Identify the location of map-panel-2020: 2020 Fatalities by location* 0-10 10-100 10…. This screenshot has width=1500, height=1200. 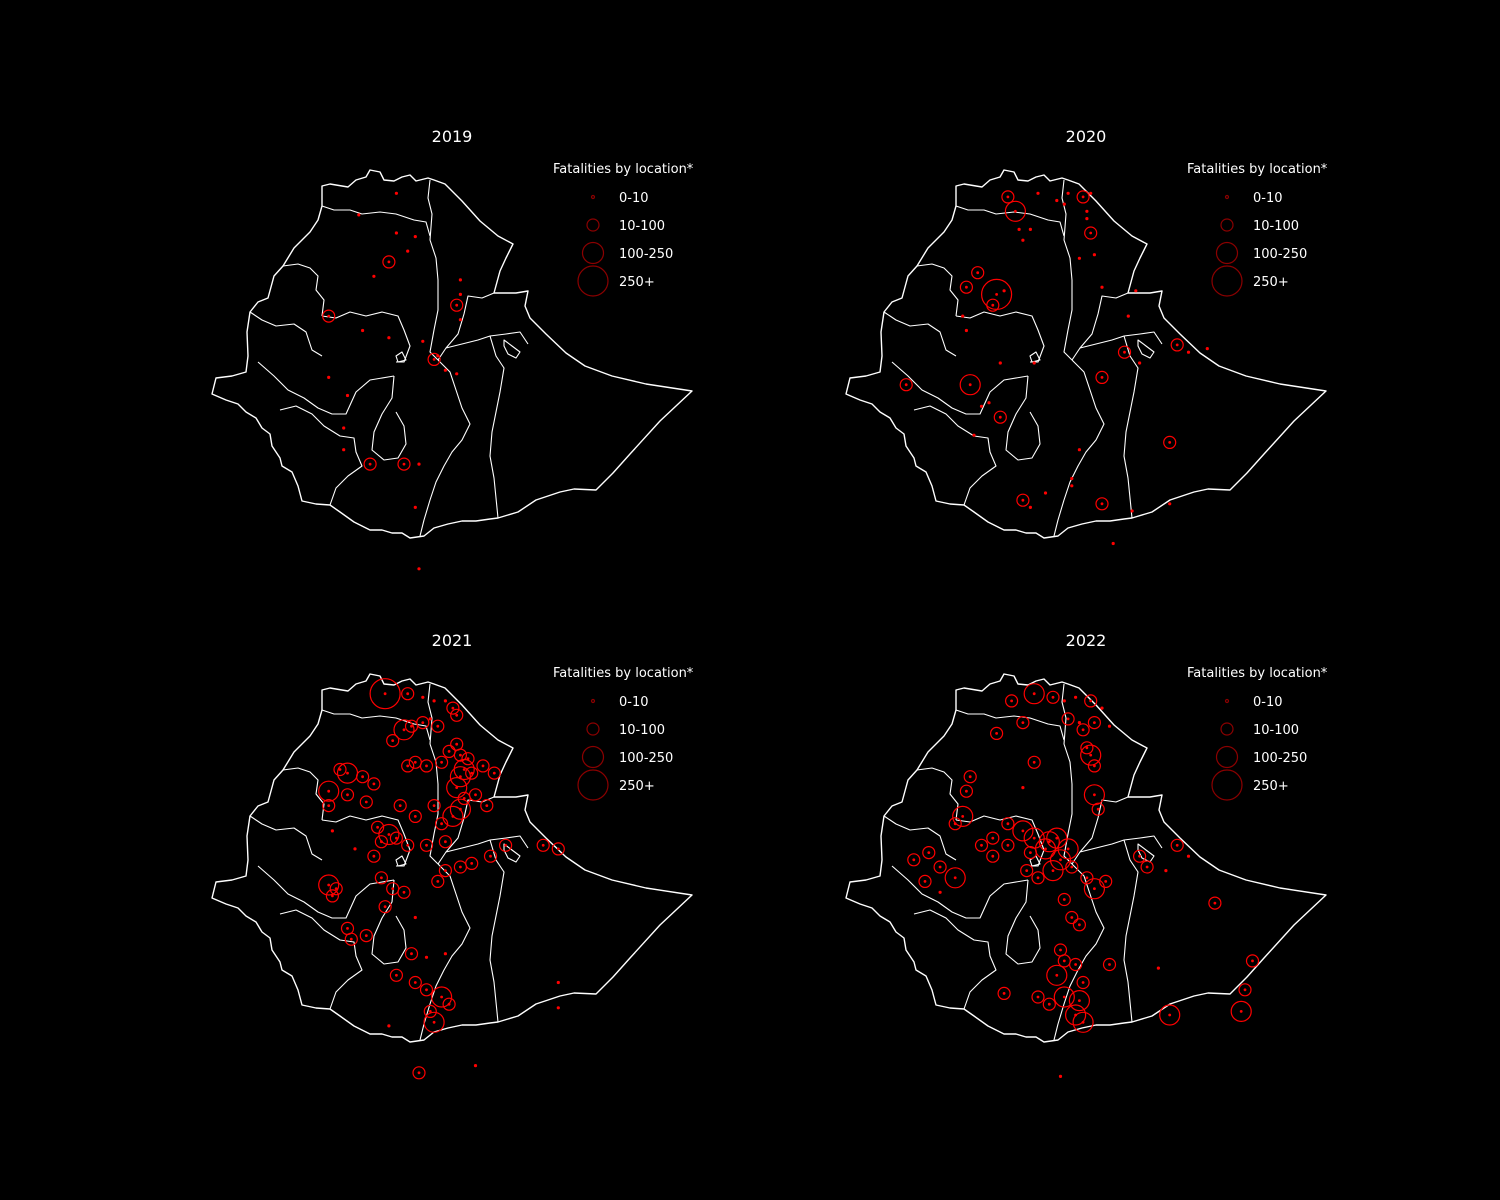
(1086, 336).